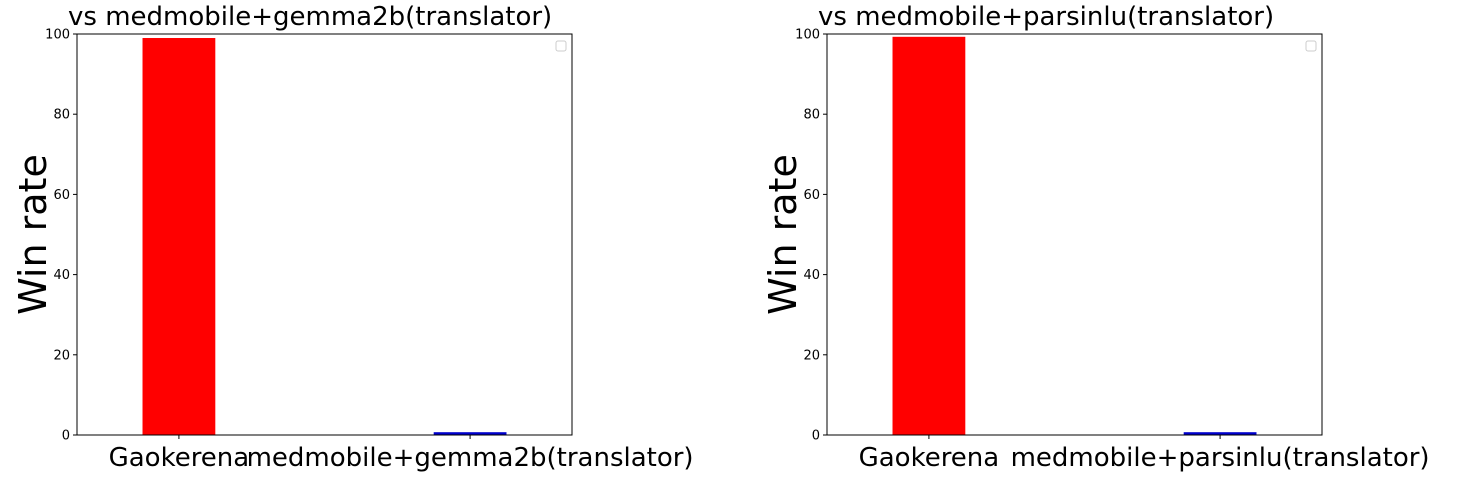 Image resolution: width=1483 pixels, height=478 pixels. I want to click on x-tick-label: medmobile+gemma2b(translator), so click(470, 458).